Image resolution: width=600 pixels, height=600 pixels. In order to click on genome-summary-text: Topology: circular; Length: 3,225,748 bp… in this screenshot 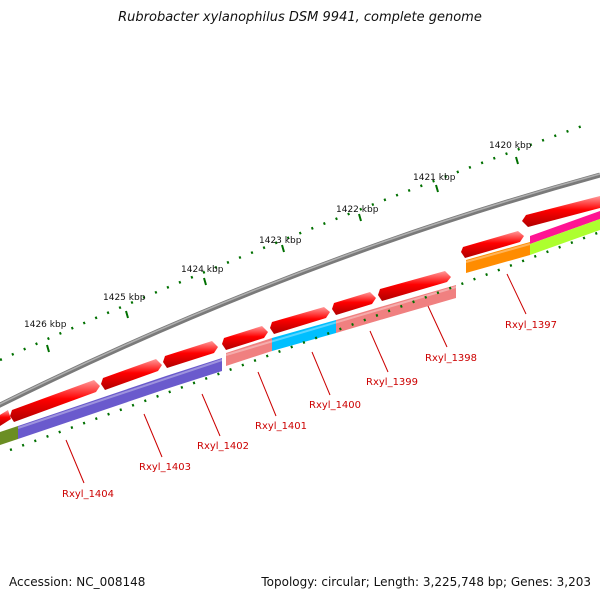, I will do `click(426, 582)`.